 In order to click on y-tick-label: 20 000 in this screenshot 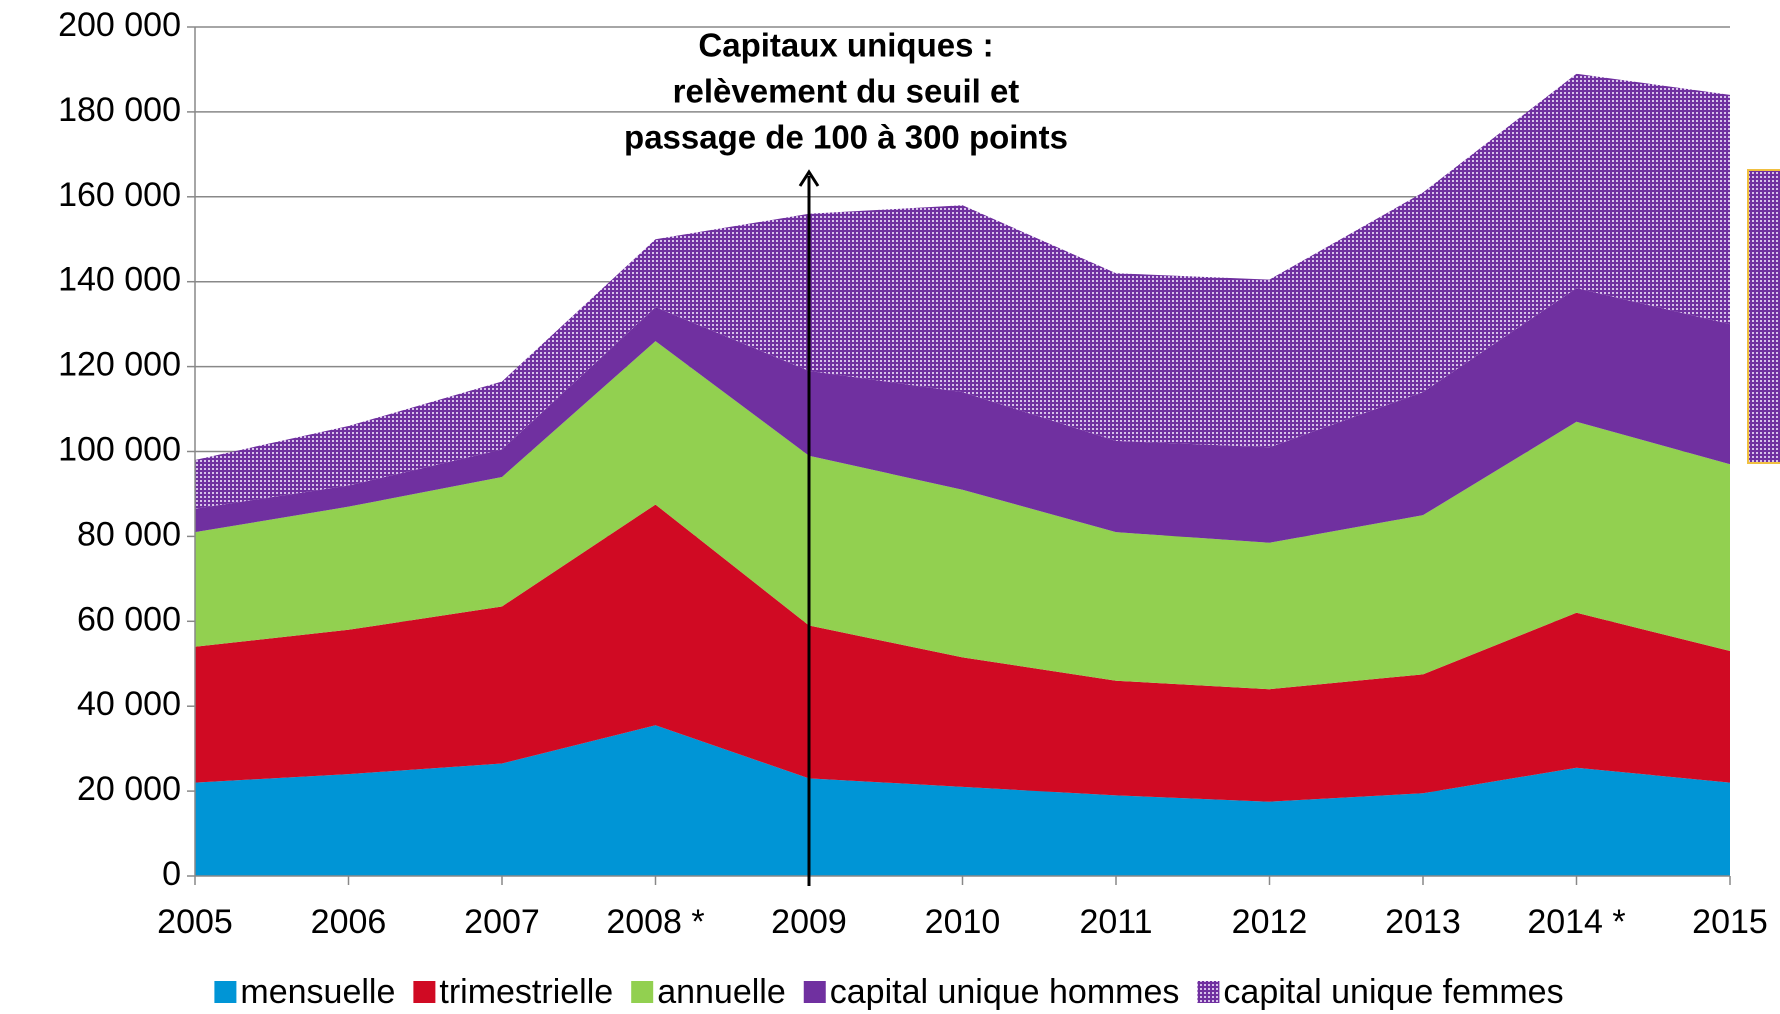, I will do `click(129, 789)`.